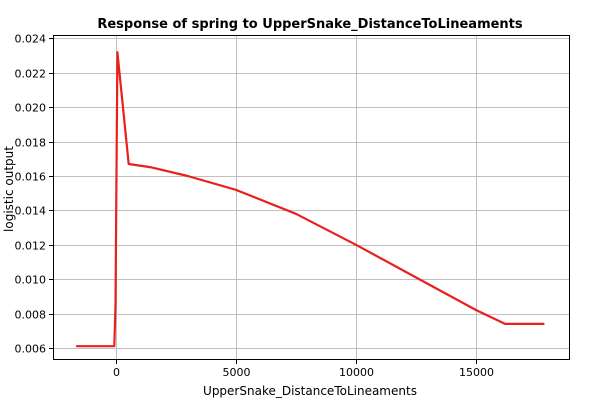 This screenshot has height=400, width=600. I want to click on x-tick-label: 0, so click(116, 372).